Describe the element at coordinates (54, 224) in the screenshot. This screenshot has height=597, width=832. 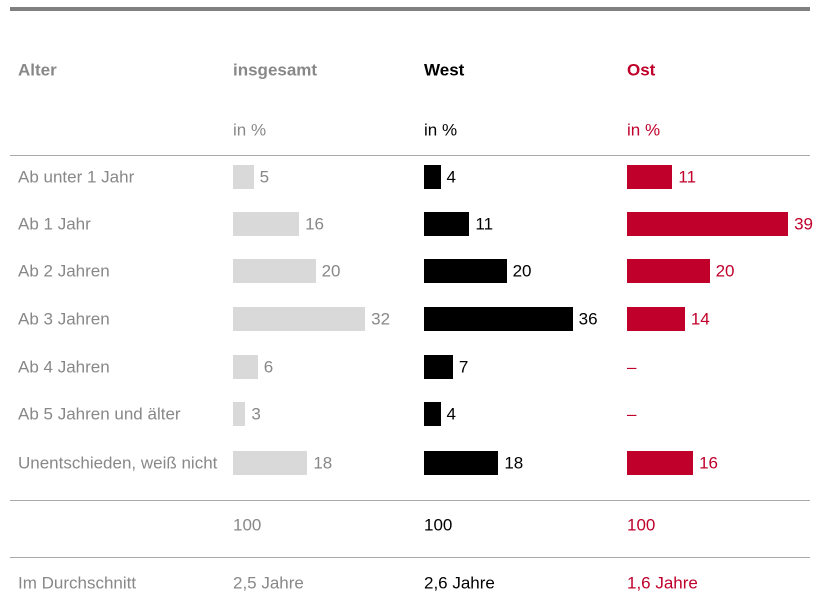
I see `row-label: Ab 1 Jahr` at that location.